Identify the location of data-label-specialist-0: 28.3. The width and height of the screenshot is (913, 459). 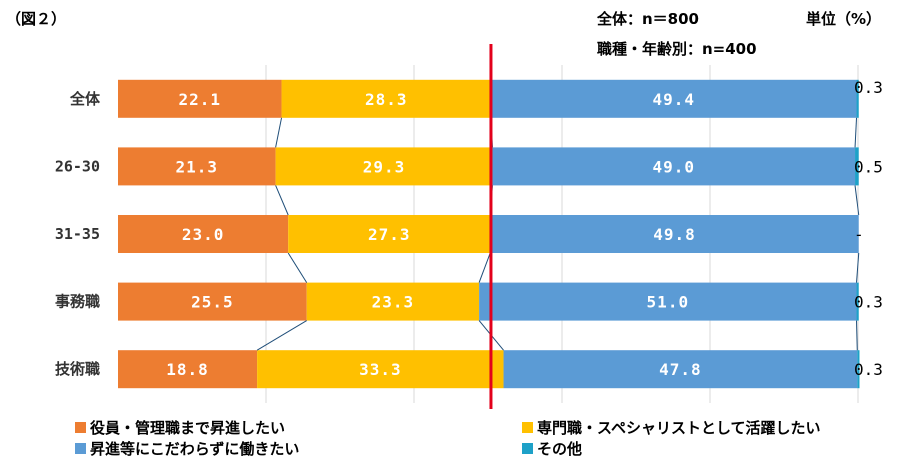
(386, 99).